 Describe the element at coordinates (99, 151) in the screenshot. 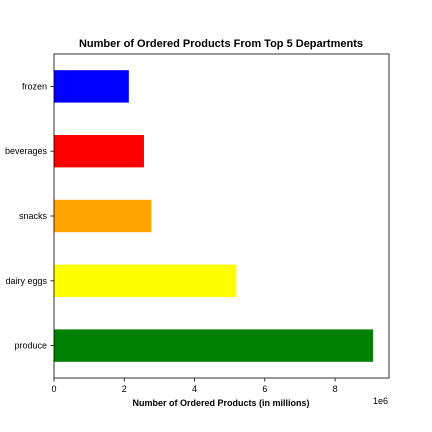

I see `bar-beverages` at that location.